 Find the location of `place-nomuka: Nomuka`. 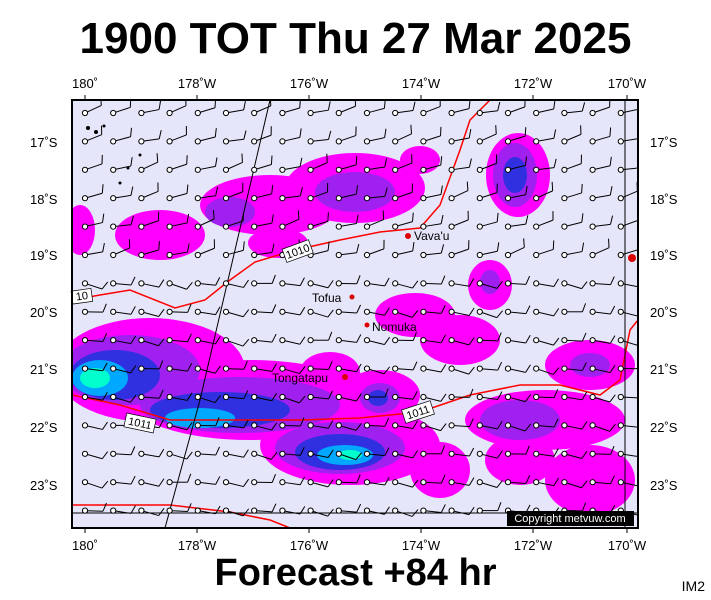

place-nomuka: Nomuka is located at coordinates (394, 327).